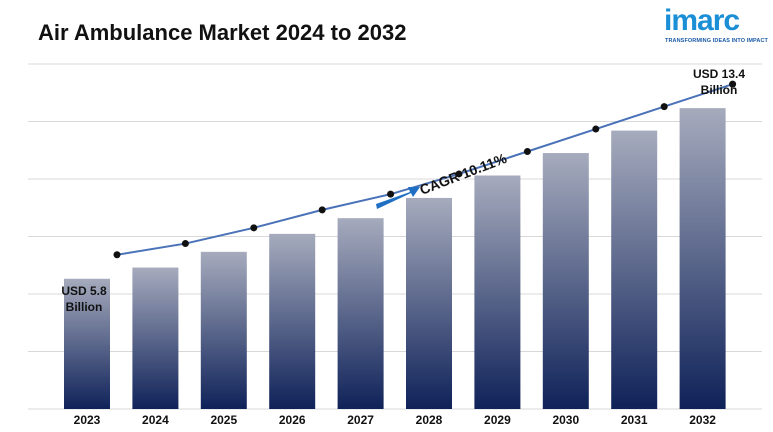 This screenshot has height=432, width=773. Describe the element at coordinates (527, 151) in the screenshot. I see `trend-point-2029` at that location.